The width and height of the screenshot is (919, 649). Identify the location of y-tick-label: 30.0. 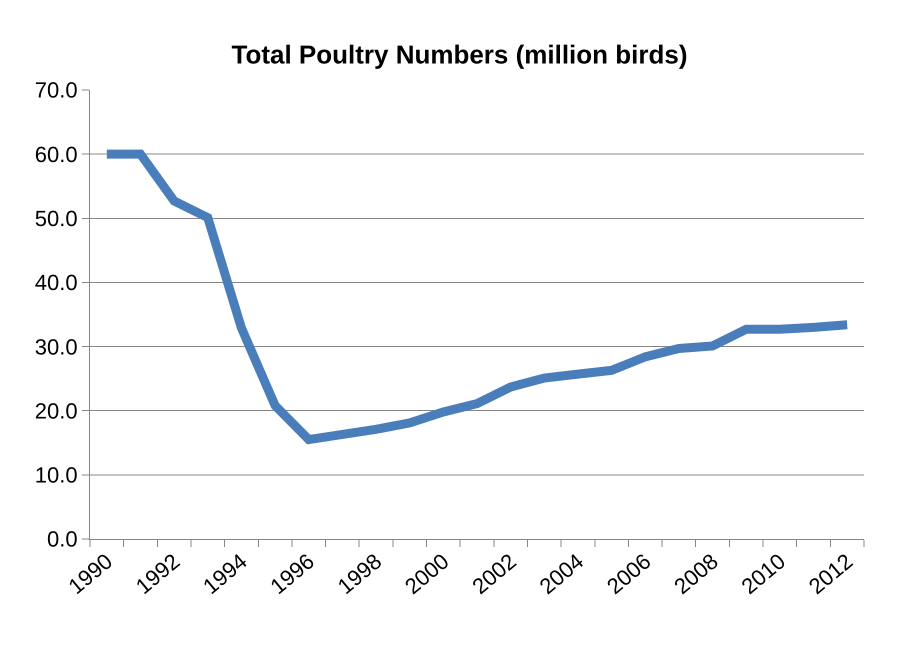
(56, 347).